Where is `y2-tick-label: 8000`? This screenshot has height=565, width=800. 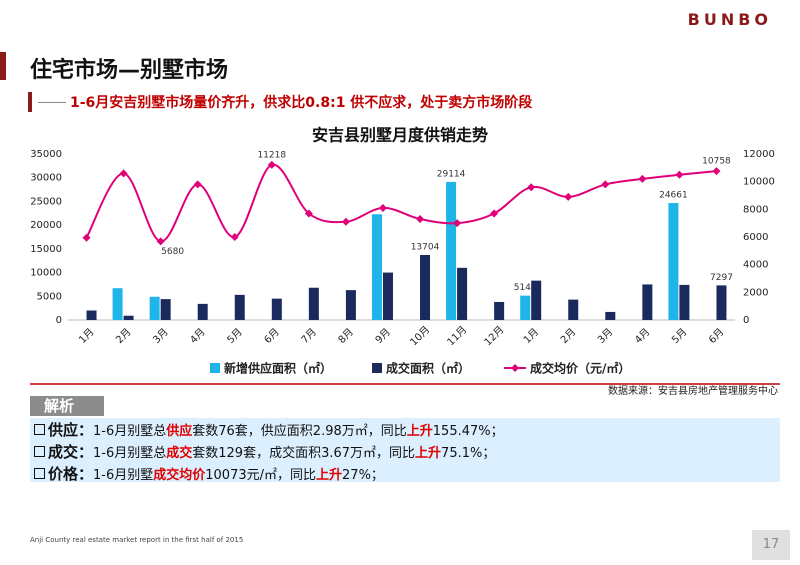 y2-tick-label: 8000 is located at coordinates (755, 209).